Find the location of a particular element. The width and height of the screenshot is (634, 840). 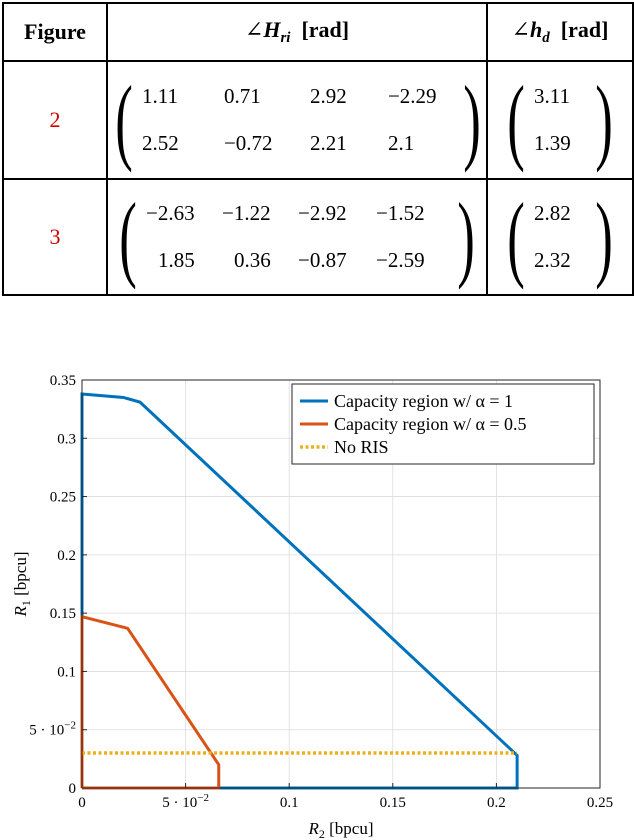

y-tick-label: 5 · 10⁻² is located at coordinates (52, 729).